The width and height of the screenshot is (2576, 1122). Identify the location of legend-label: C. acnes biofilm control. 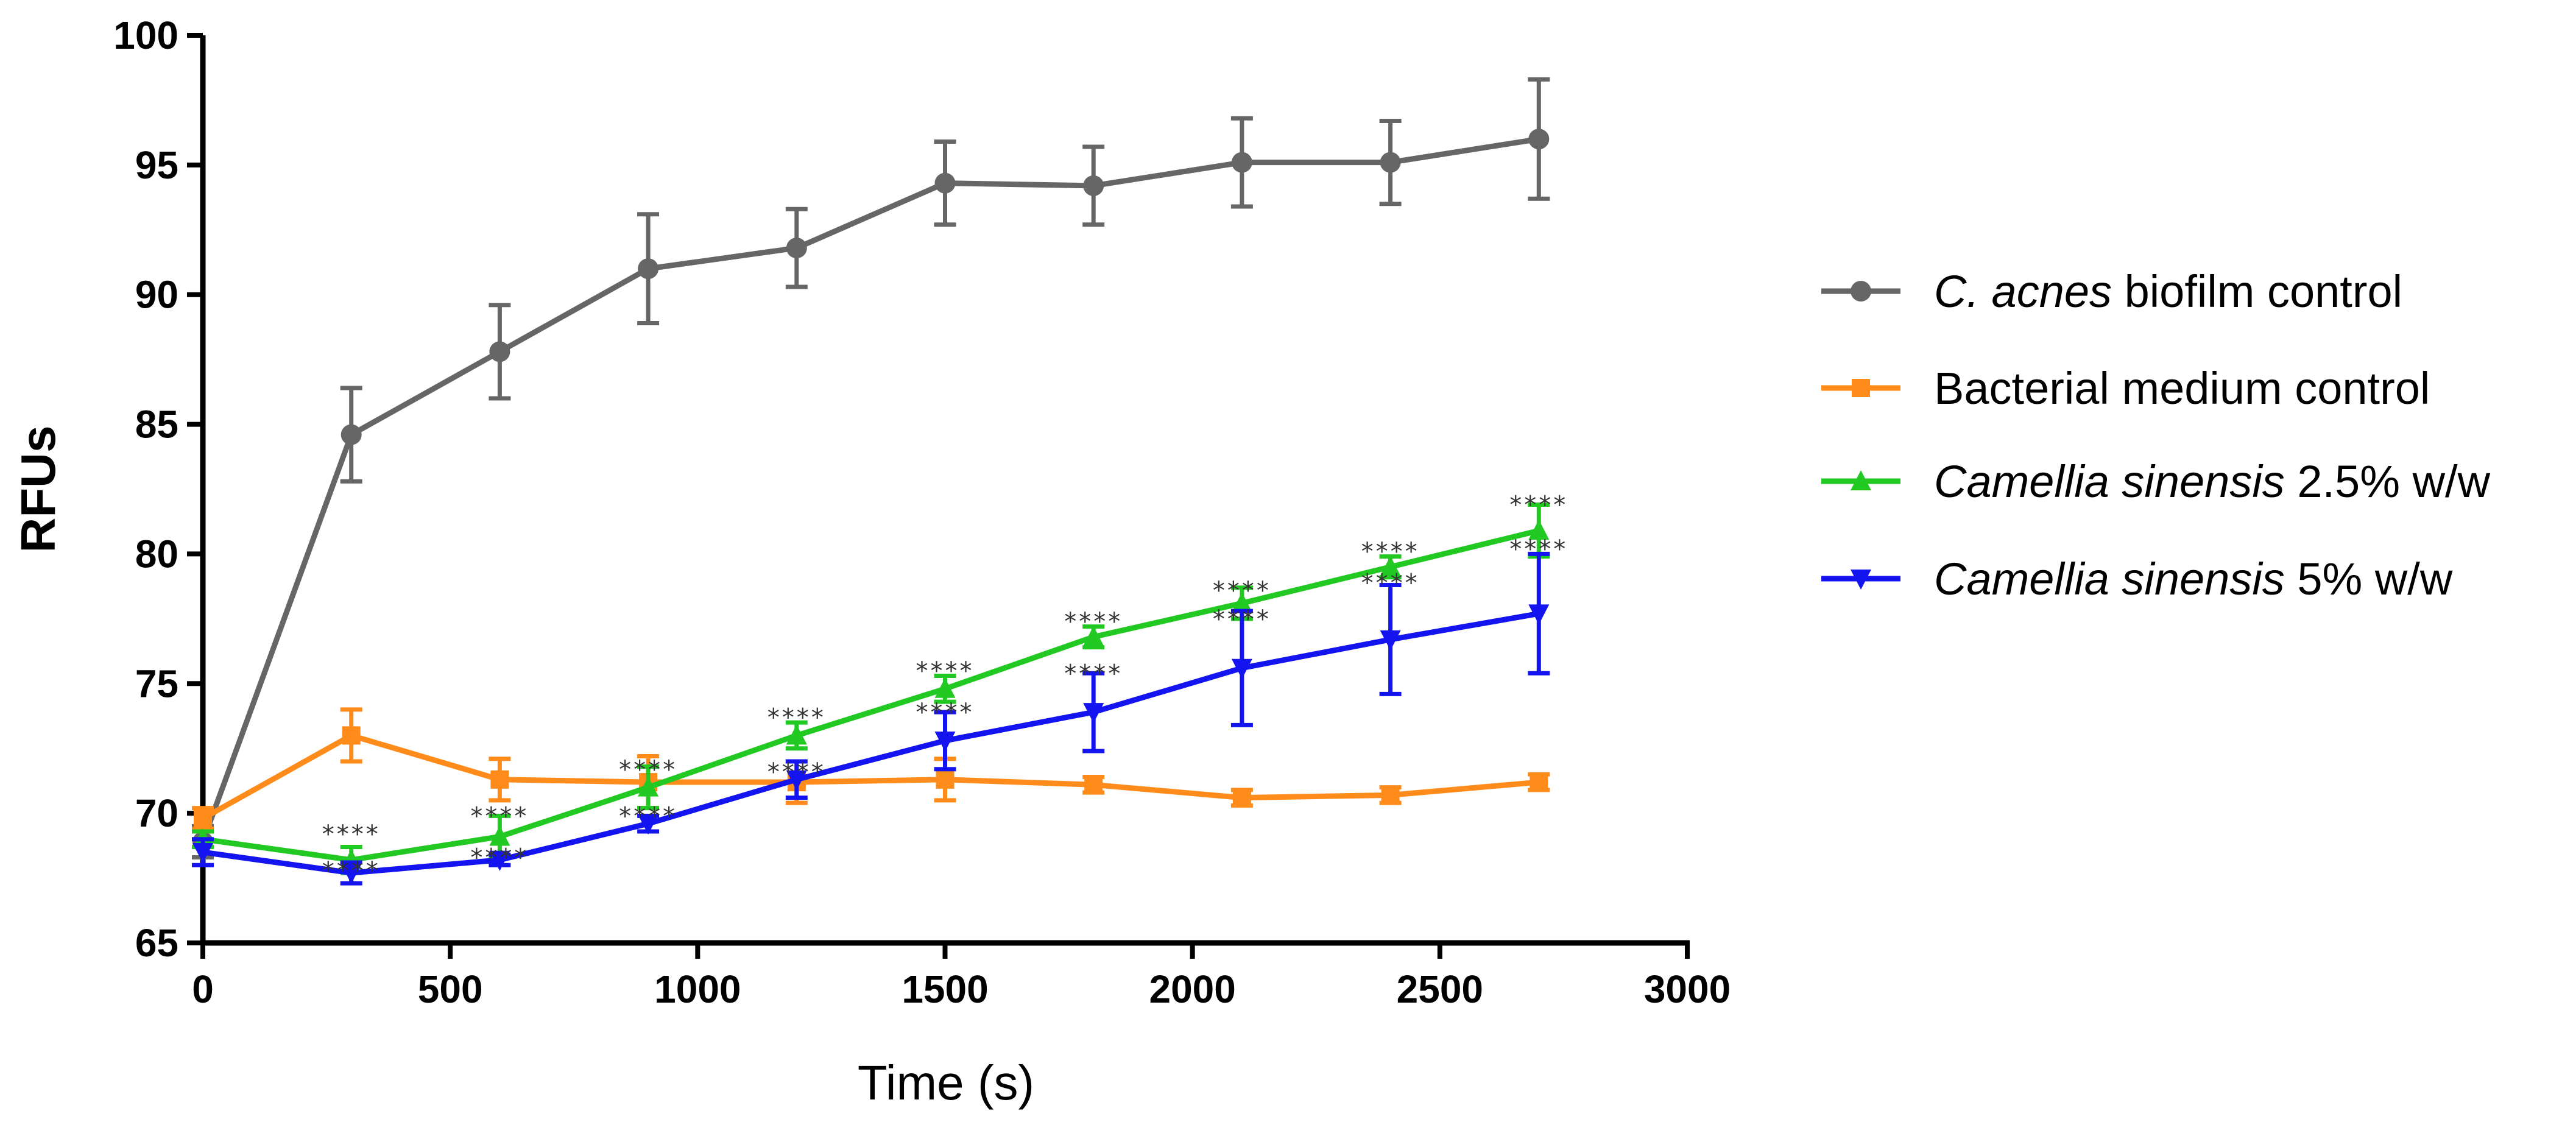
(2168, 291).